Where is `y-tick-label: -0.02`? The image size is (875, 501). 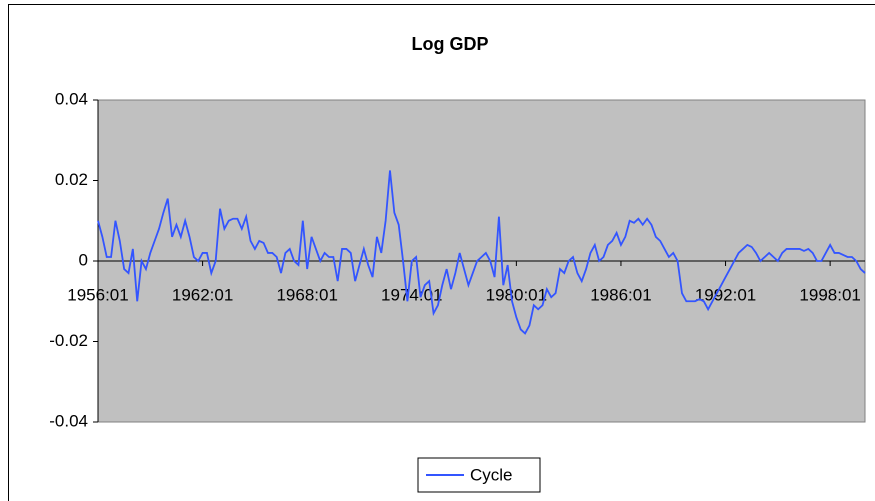 y-tick-label: -0.02 is located at coordinates (68, 340).